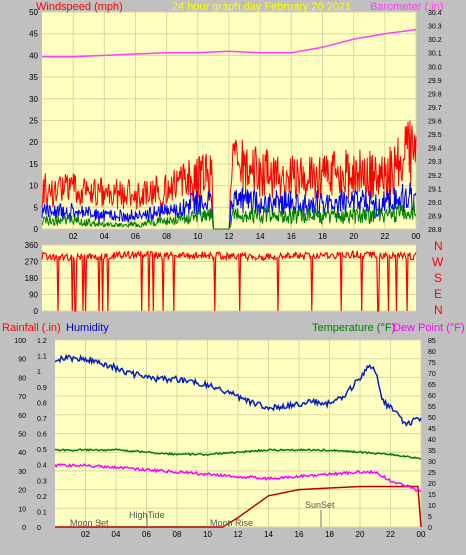  Describe the element at coordinates (24, 528) in the screenshot. I see `humidity-tick-label: 0` at that location.